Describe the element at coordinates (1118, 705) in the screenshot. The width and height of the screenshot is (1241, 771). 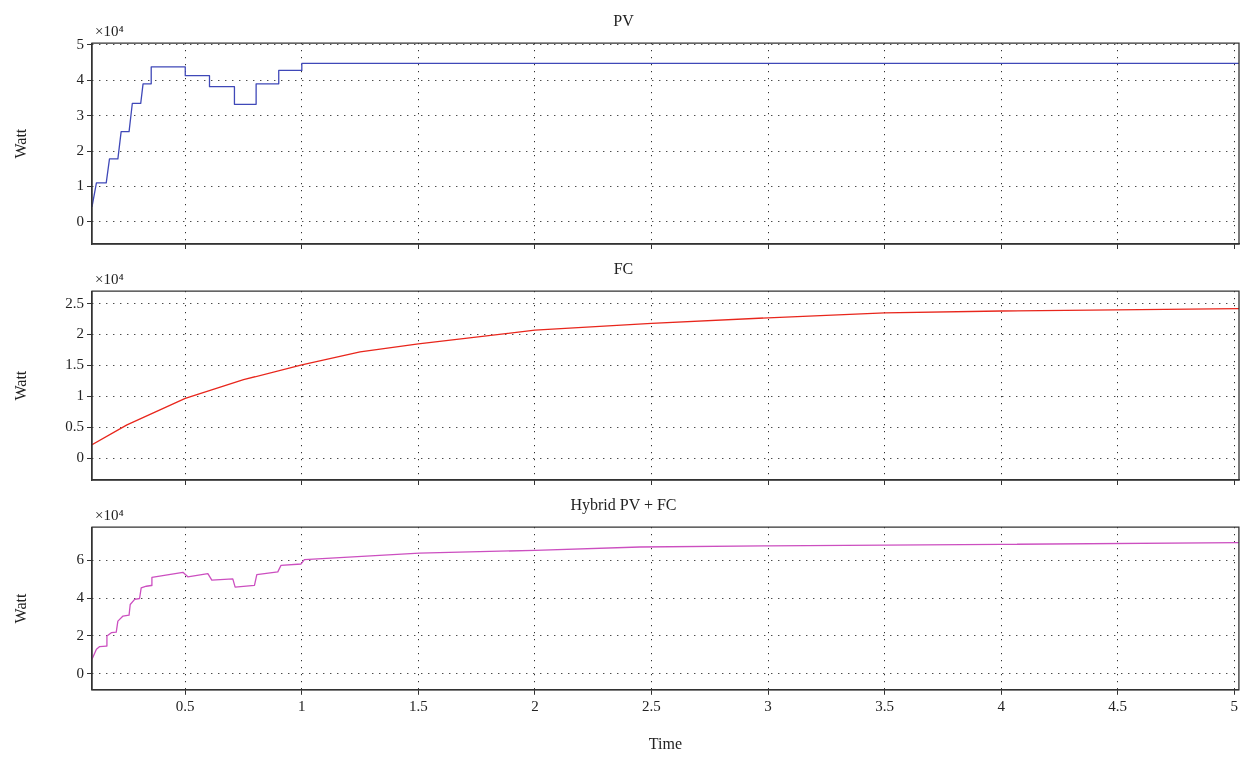
I see `x-tick-label: 4.5` at that location.